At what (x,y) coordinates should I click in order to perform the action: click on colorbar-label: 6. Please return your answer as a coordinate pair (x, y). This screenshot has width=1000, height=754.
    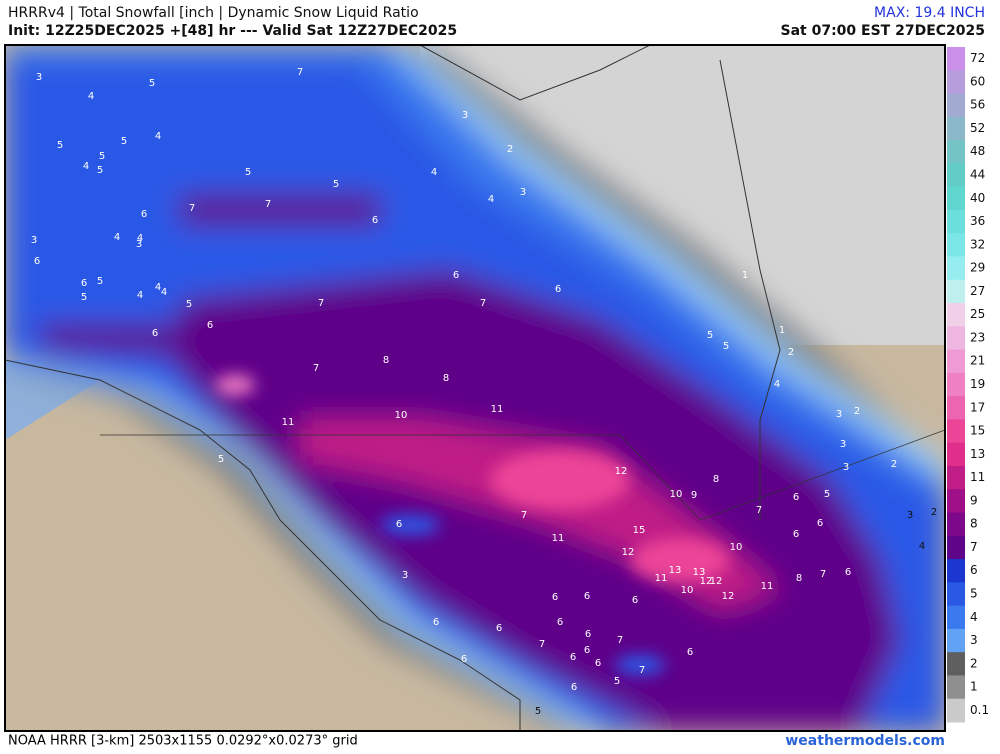
    Looking at the image, I should click on (974, 570).